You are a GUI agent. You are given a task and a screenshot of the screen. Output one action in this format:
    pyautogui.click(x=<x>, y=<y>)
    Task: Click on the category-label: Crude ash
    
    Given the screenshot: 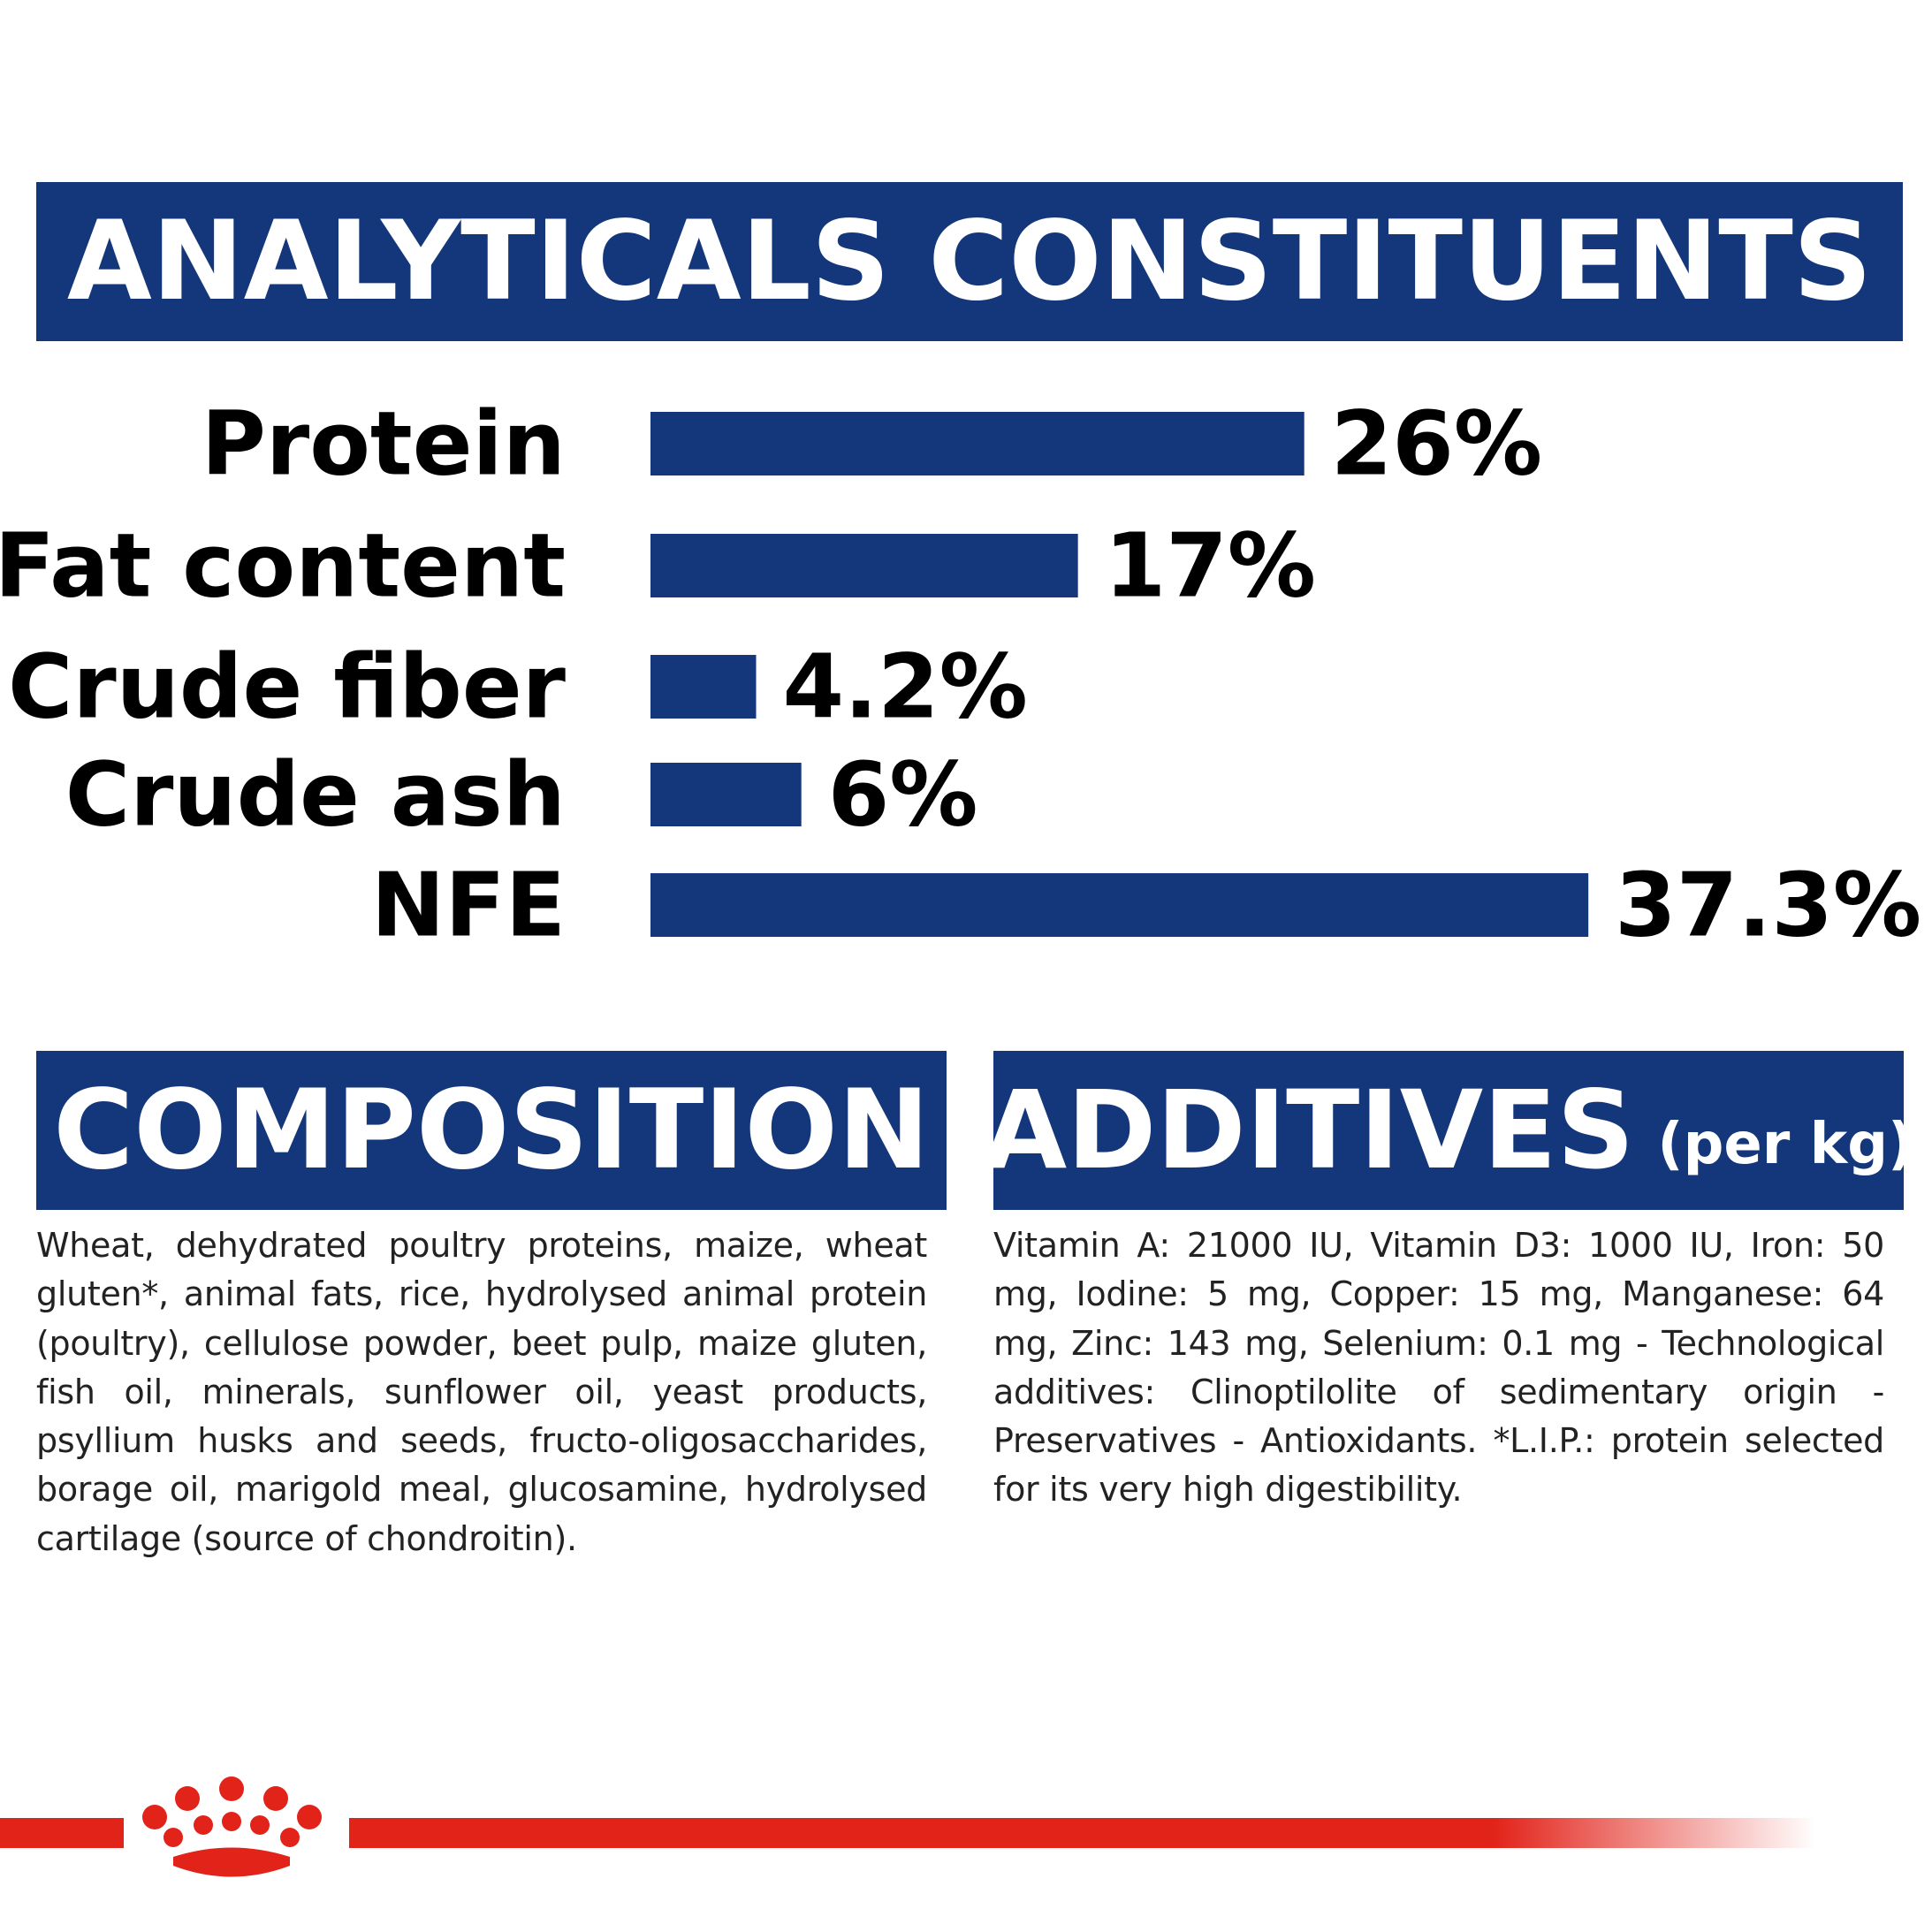 What is the action you would take?
    pyautogui.click(x=315, y=795)
    